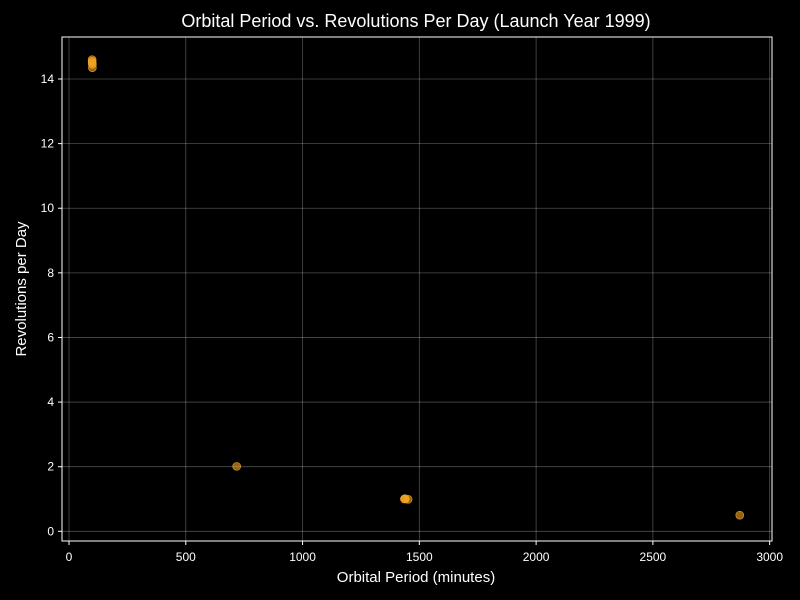 The width and height of the screenshot is (800, 600). Describe the element at coordinates (48, 208) in the screenshot. I see `y-tick-label: 10` at that location.